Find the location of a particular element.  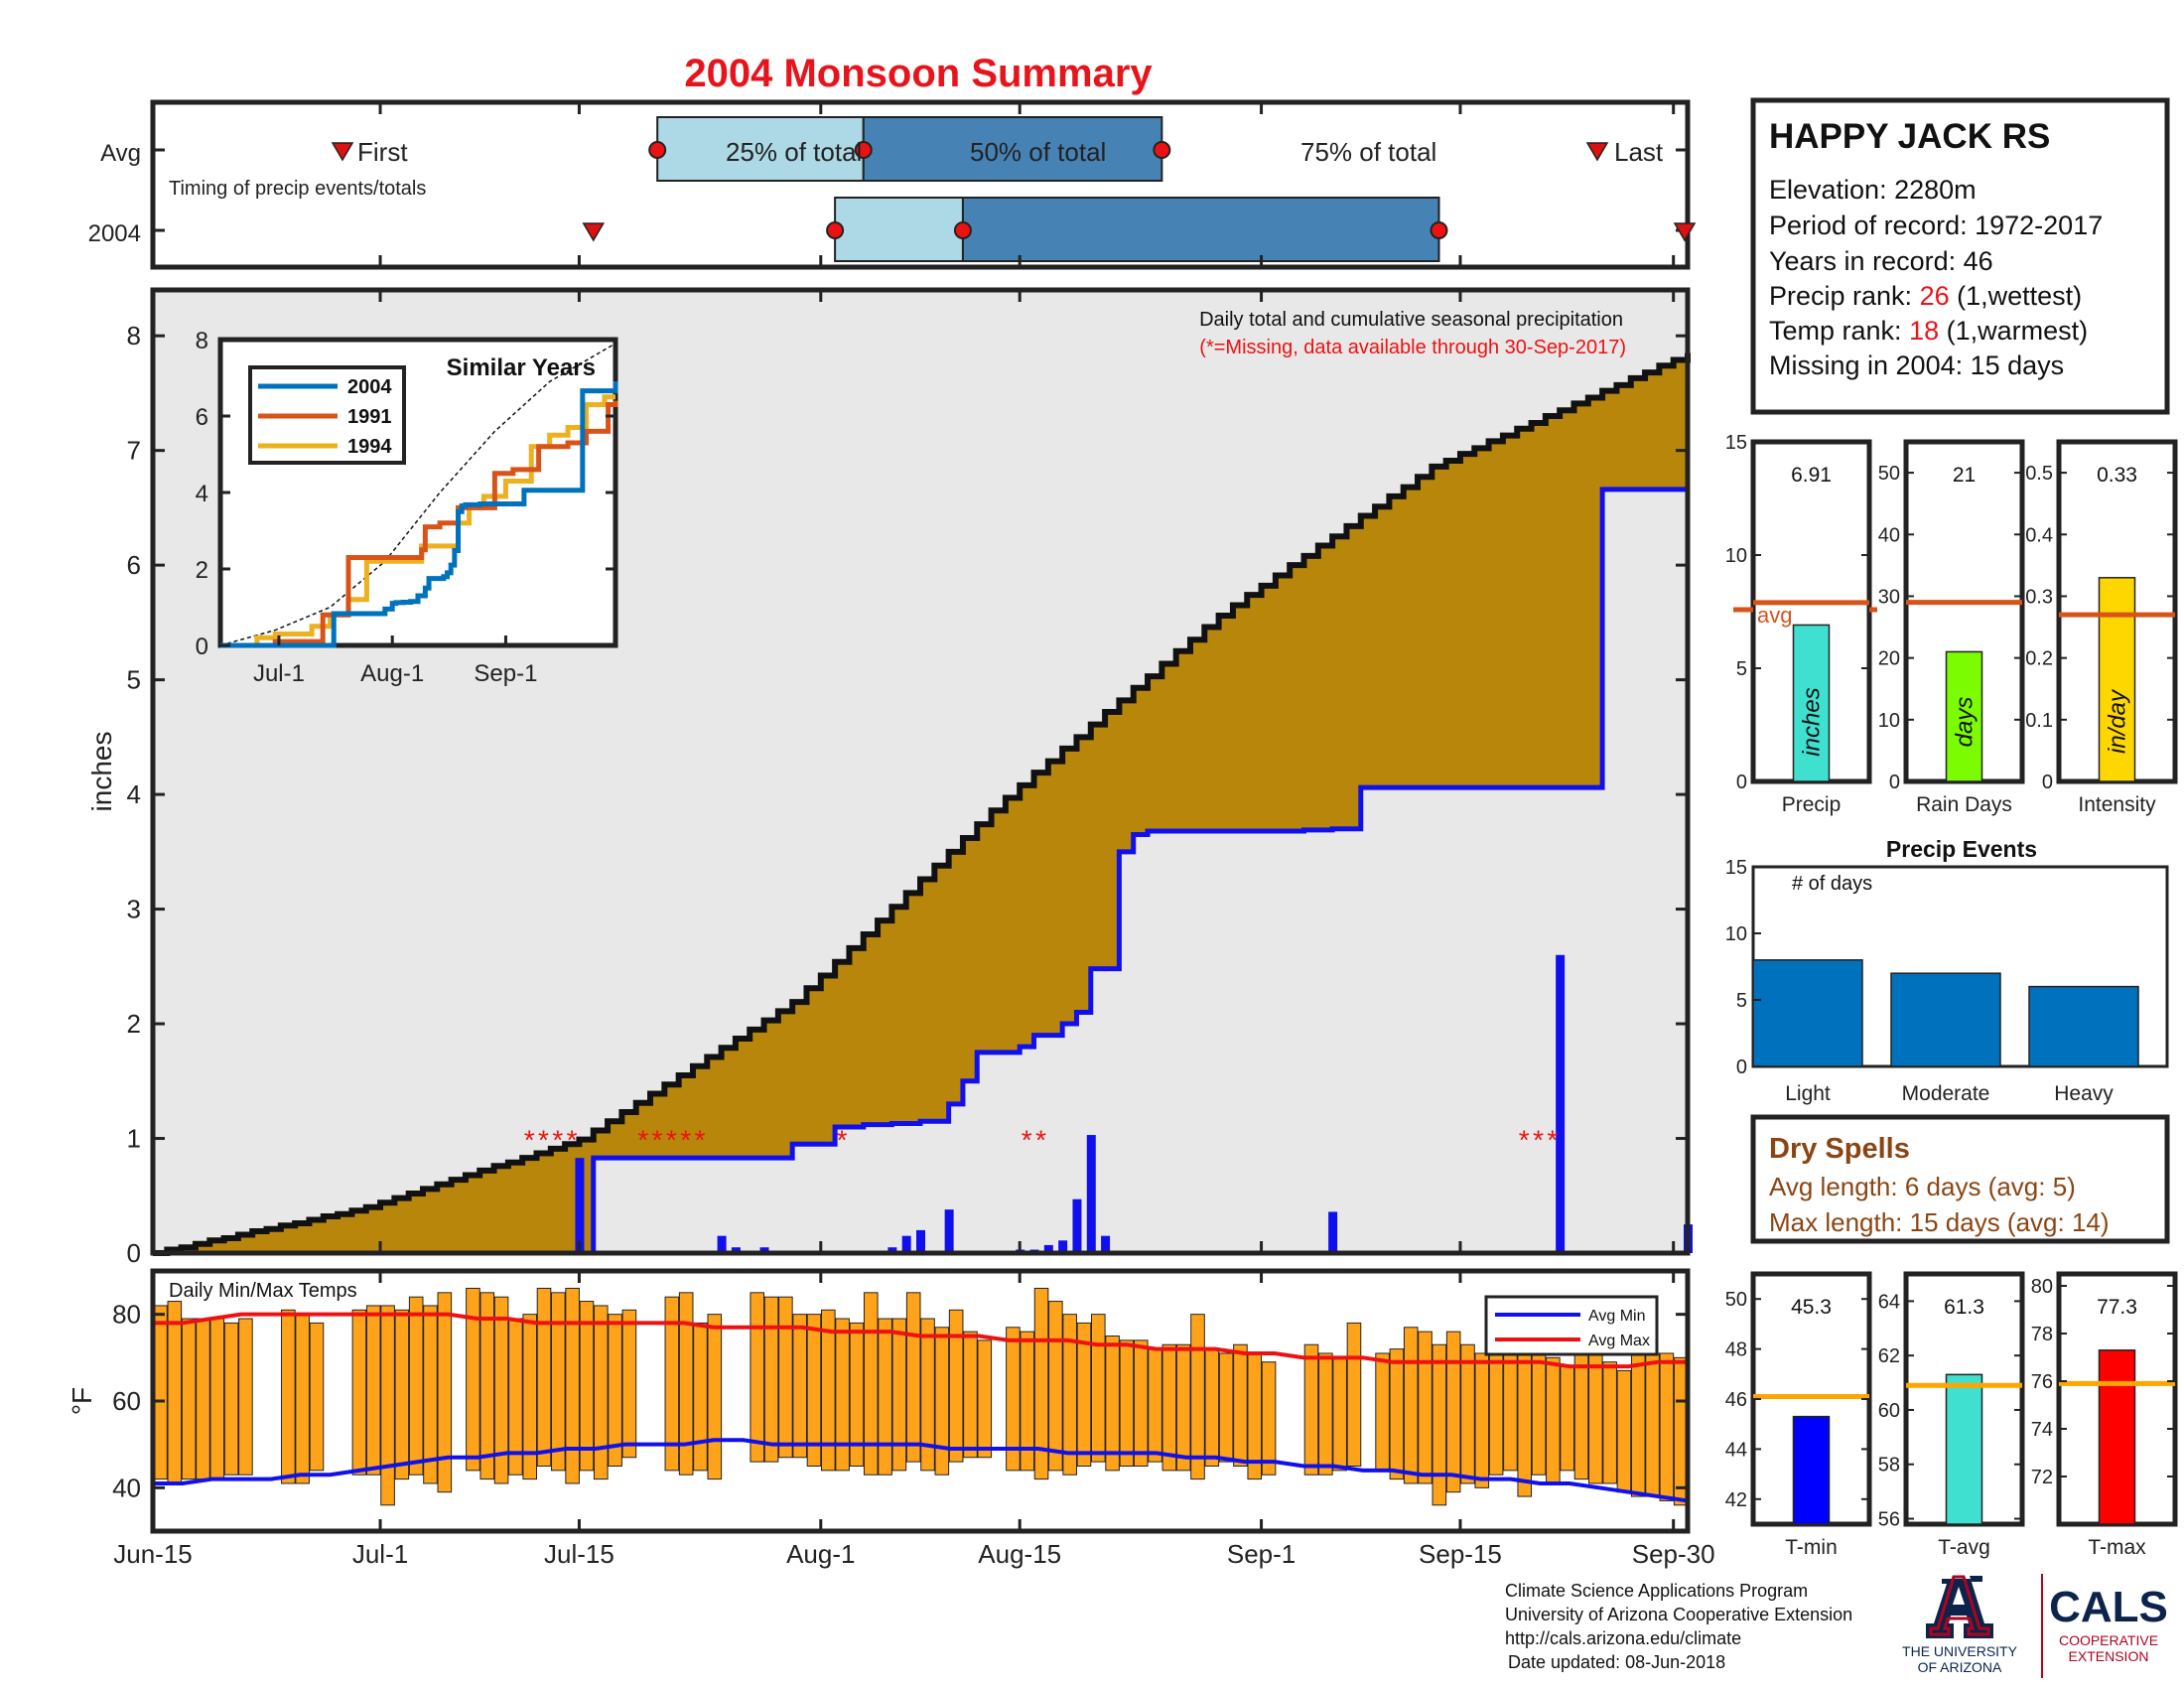

x-tick-label: Sep-30 is located at coordinates (1673, 1554).